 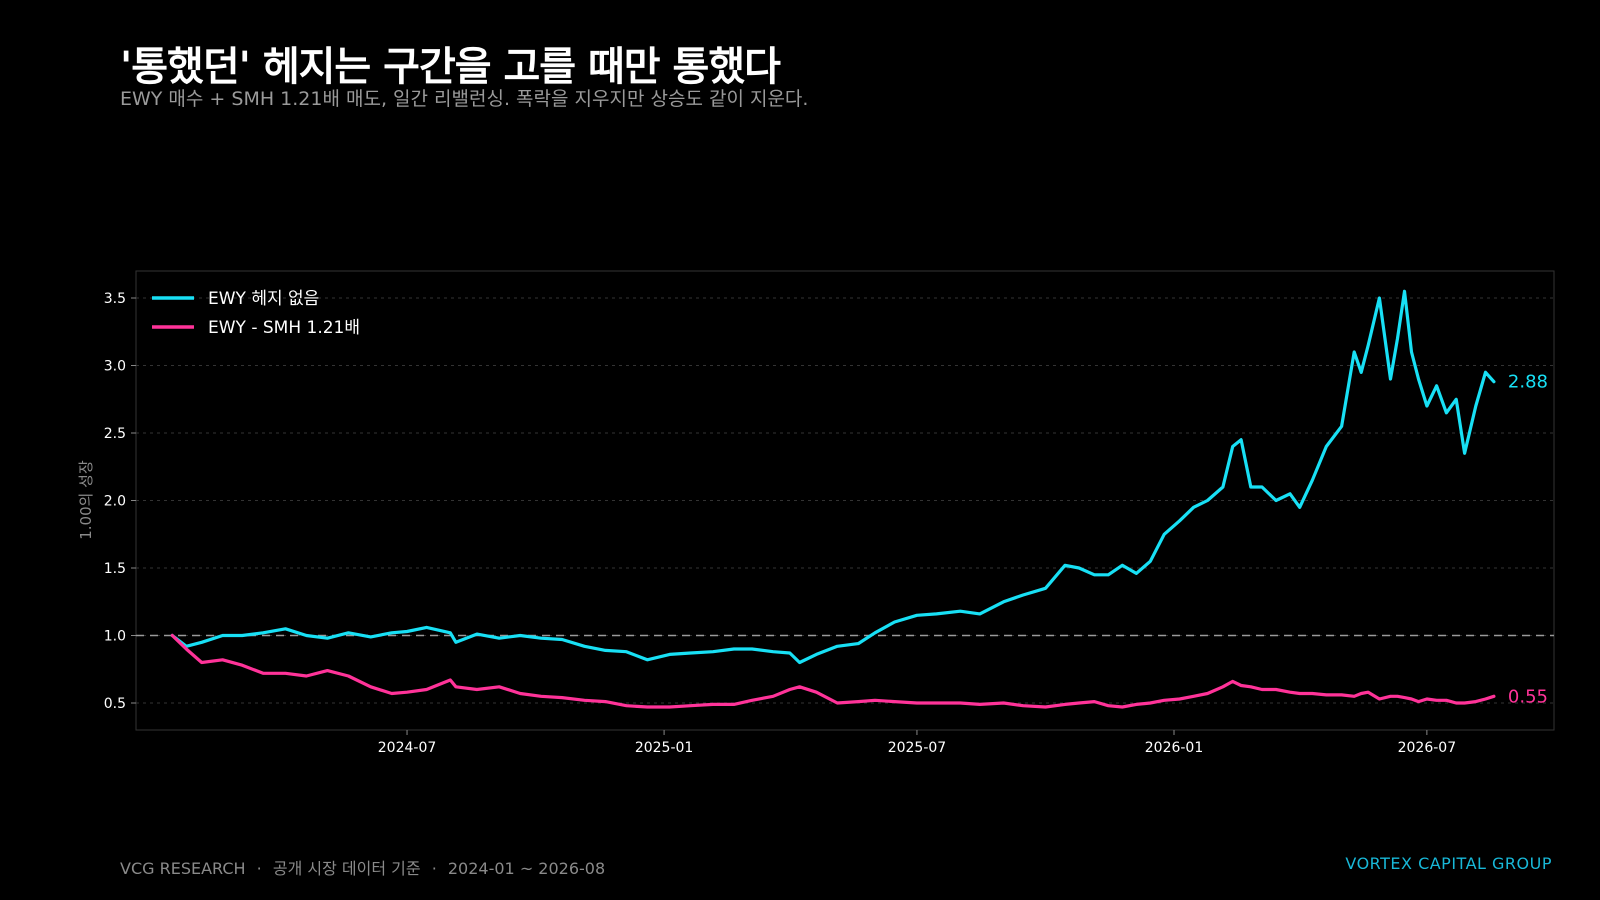 What do you see at coordinates (284, 328) in the screenshot?
I see `legend-label: EWY - SMH 1.21배` at bounding box center [284, 328].